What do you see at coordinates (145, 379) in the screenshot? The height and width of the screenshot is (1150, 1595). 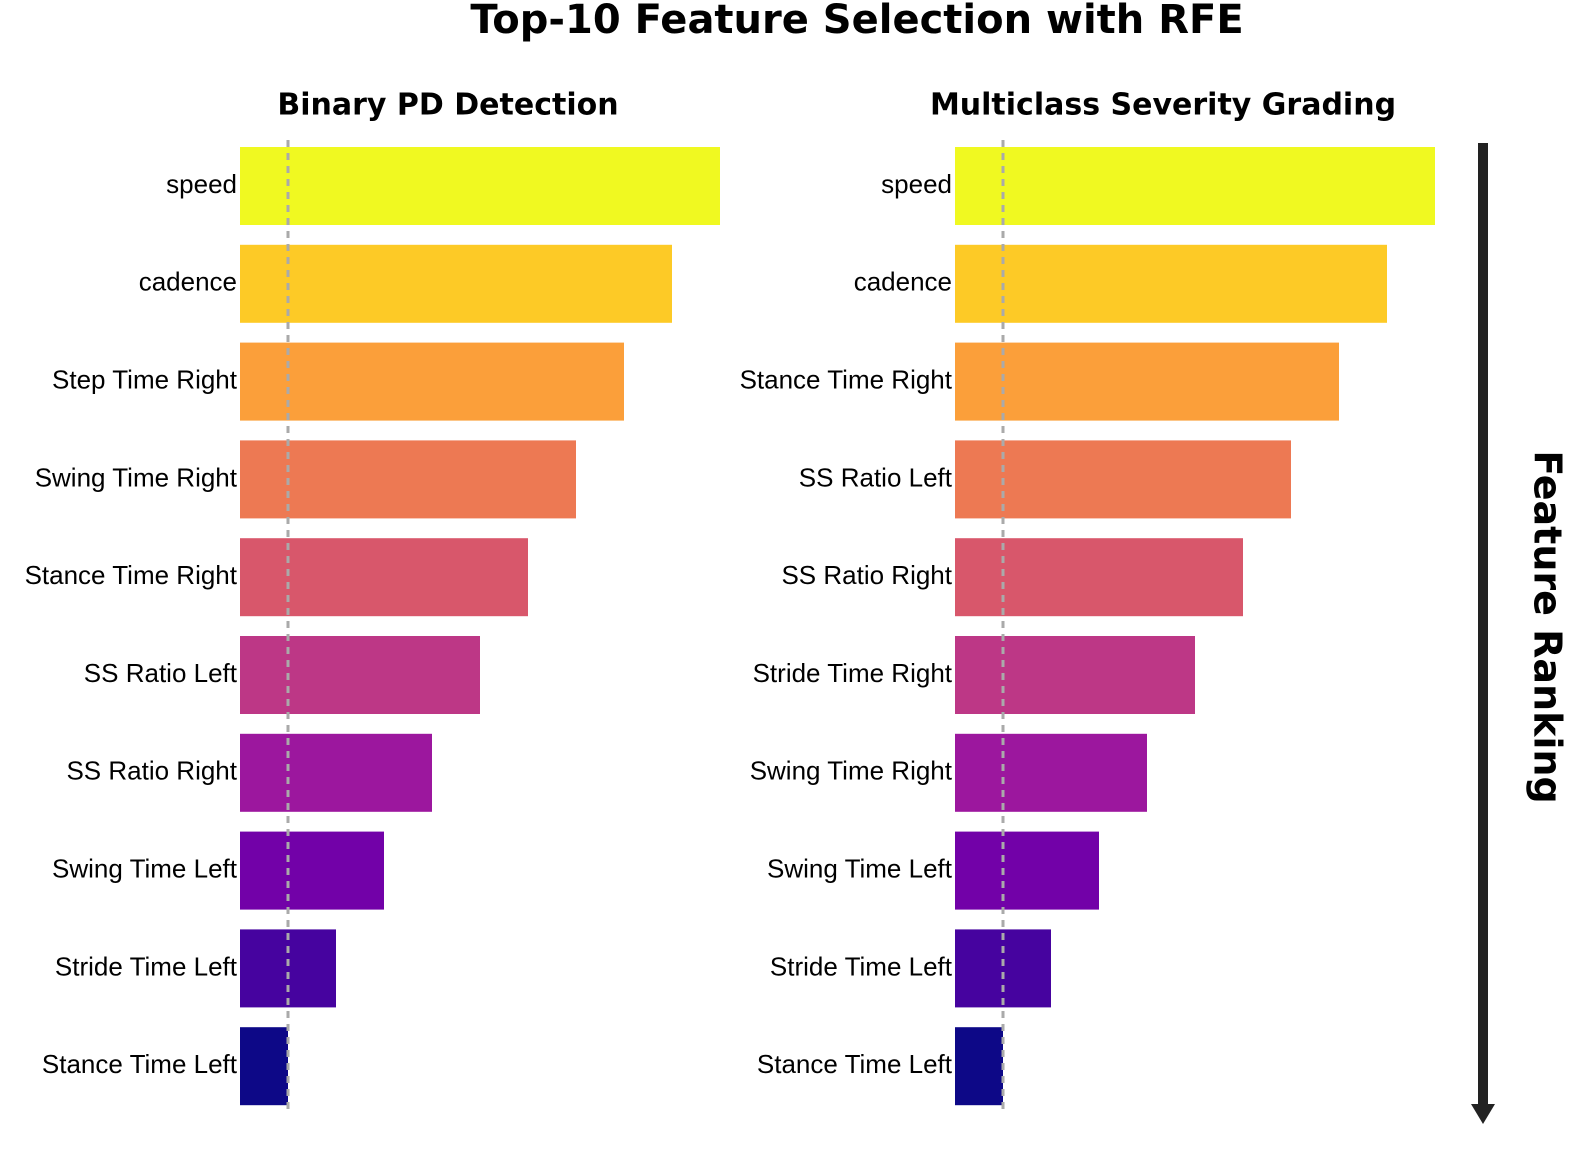 I see `category-label: Step Time Right` at bounding box center [145, 379].